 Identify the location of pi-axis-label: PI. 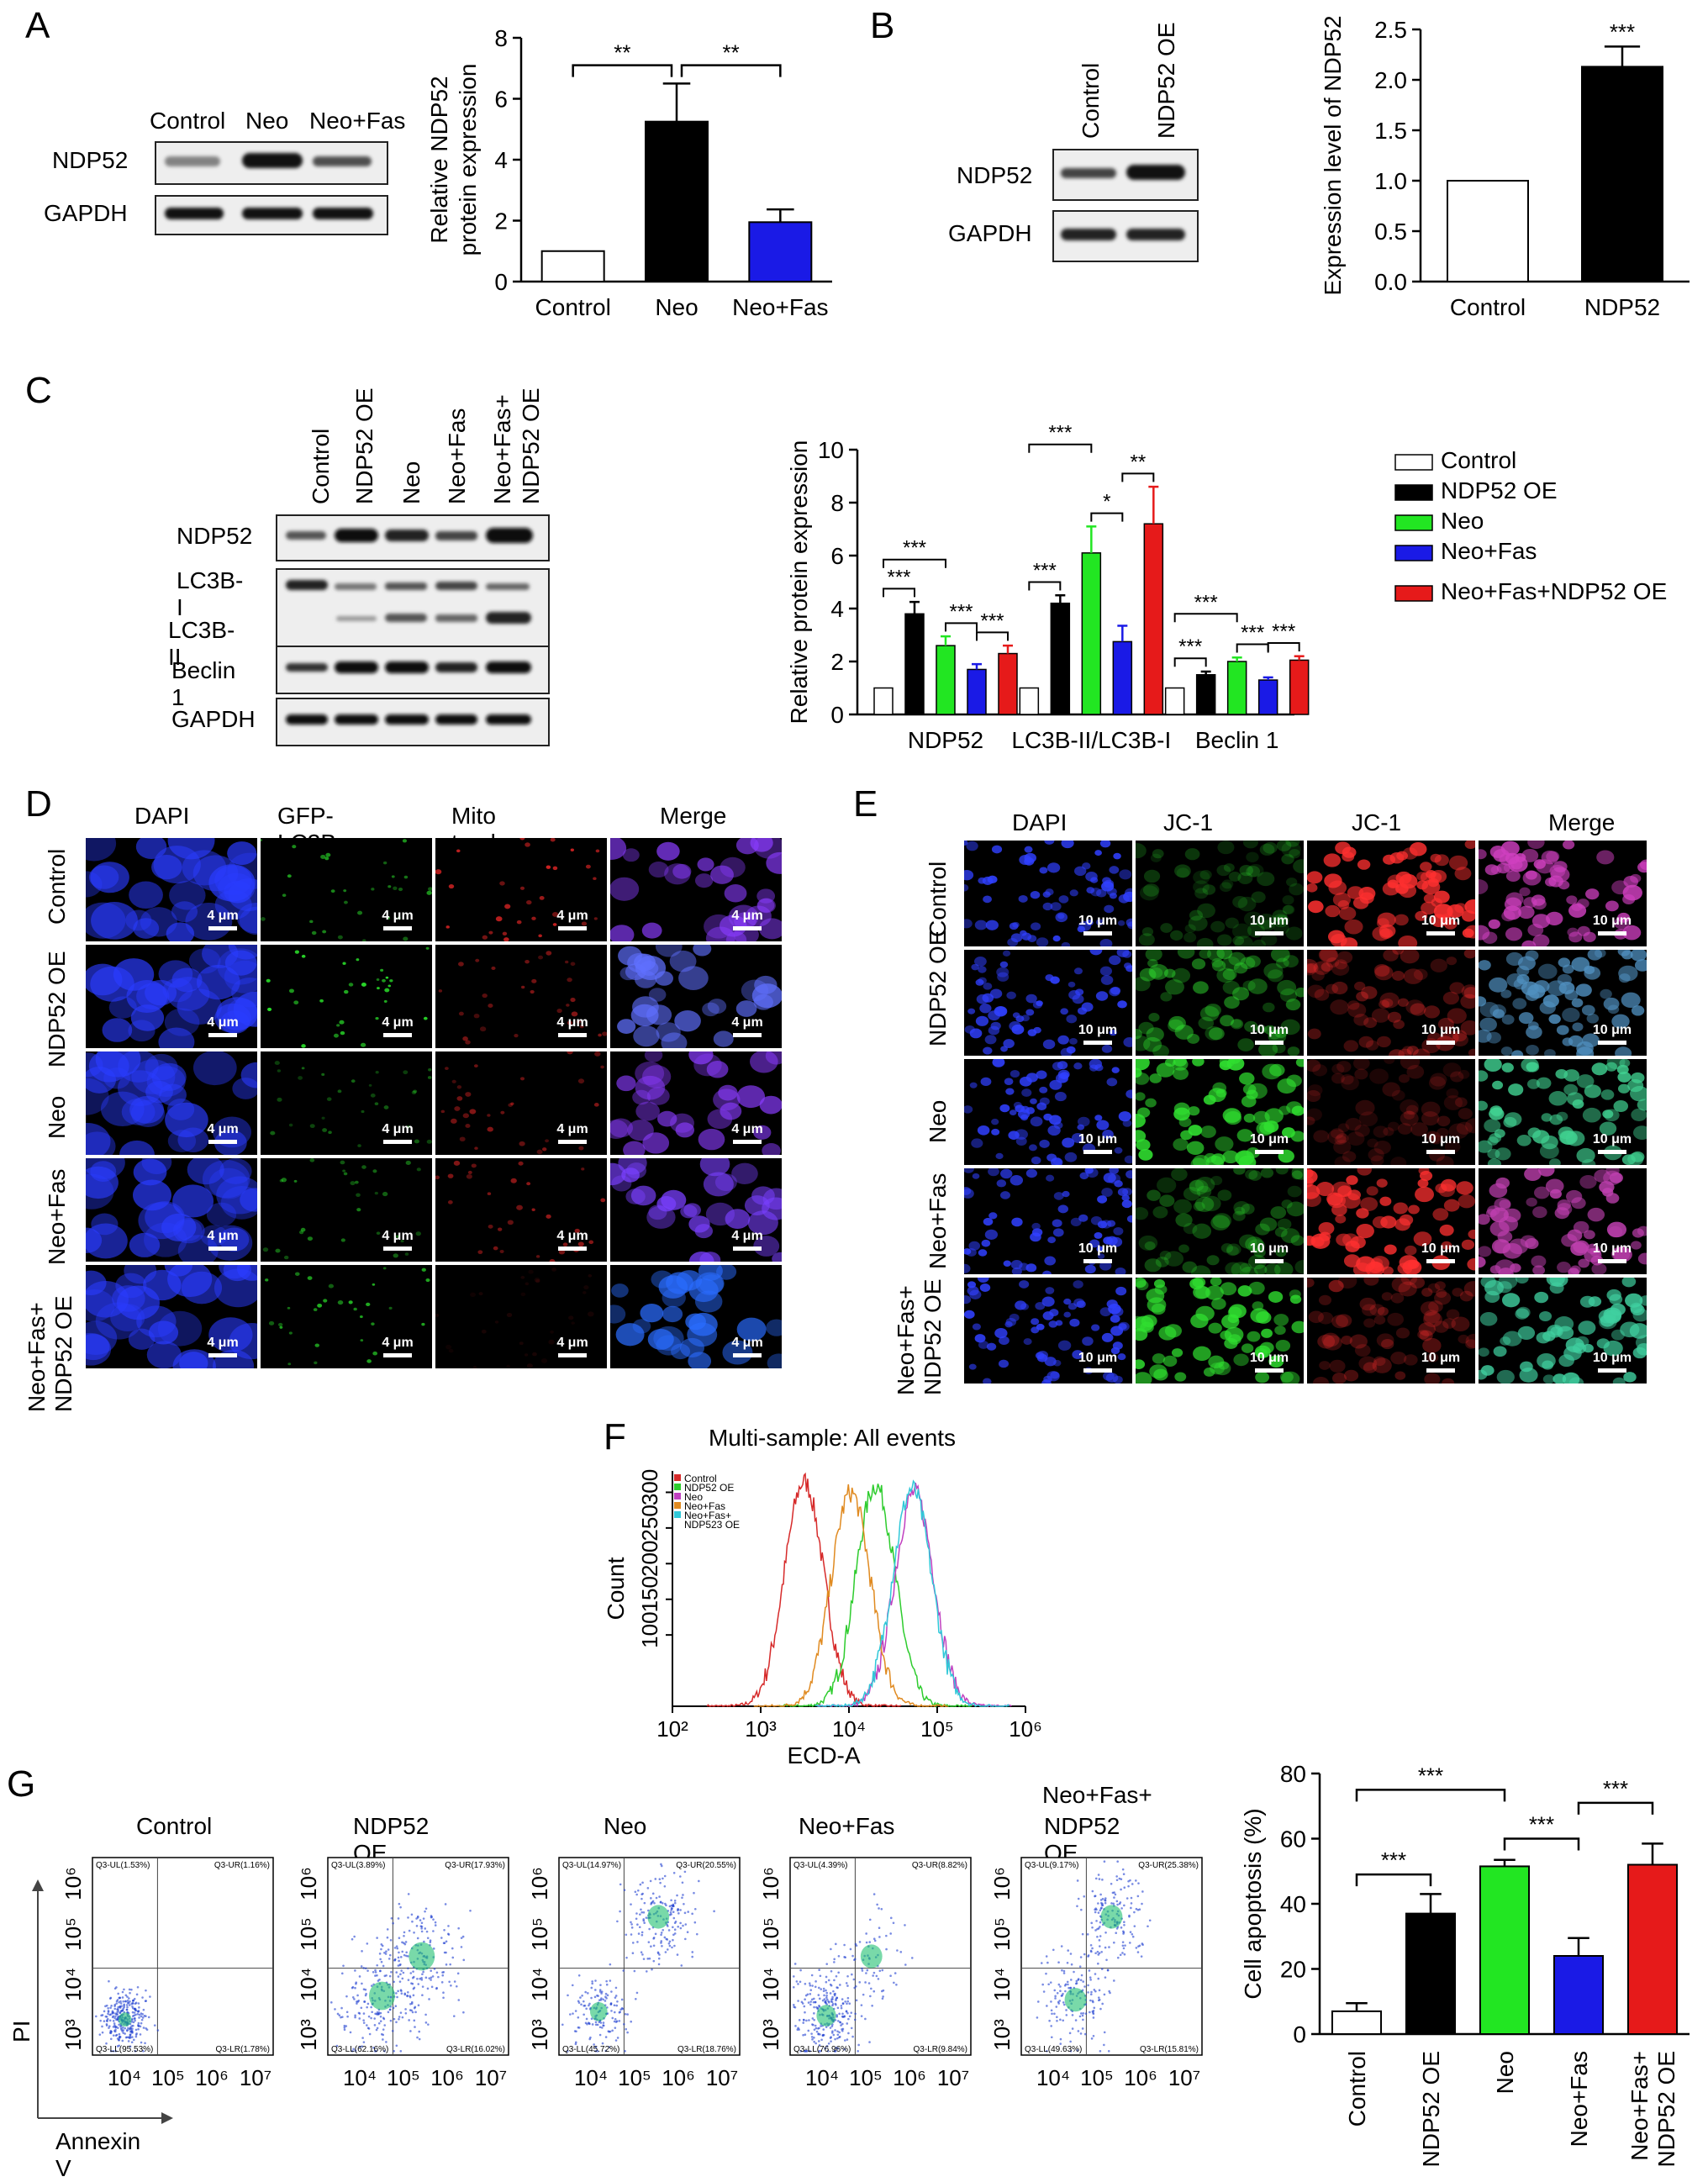
(21, 2031).